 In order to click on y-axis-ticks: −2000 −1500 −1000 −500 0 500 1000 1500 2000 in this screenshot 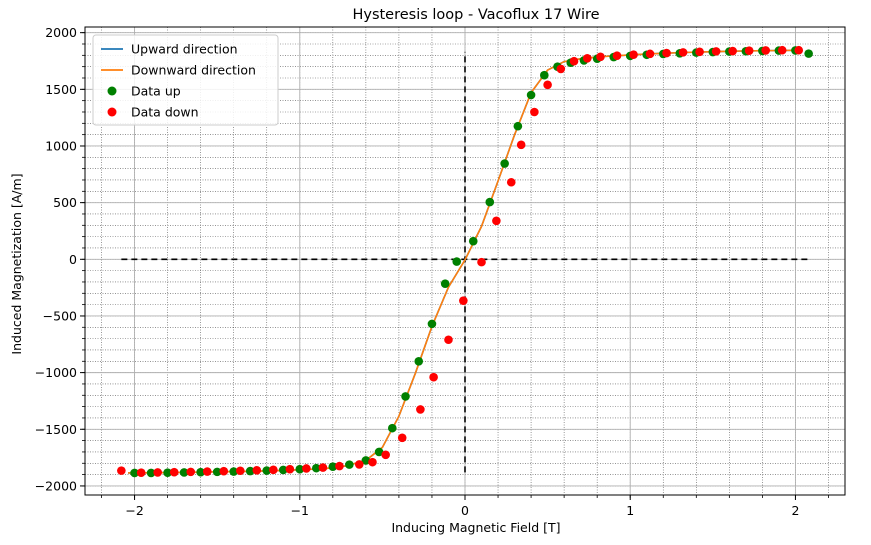, I will do `click(60, 259)`.